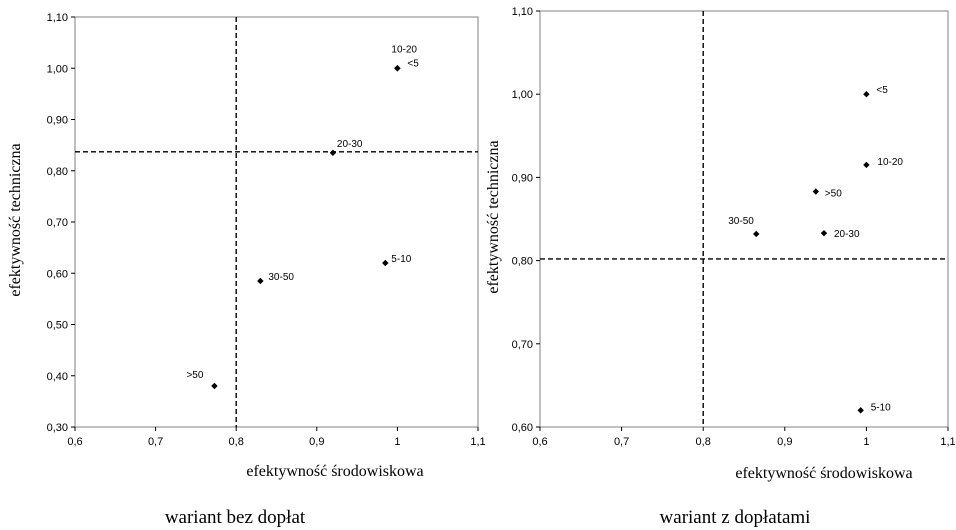 Image resolution: width=956 pixels, height=530 pixels. I want to click on y-tick-label: 0,30, so click(57, 428).